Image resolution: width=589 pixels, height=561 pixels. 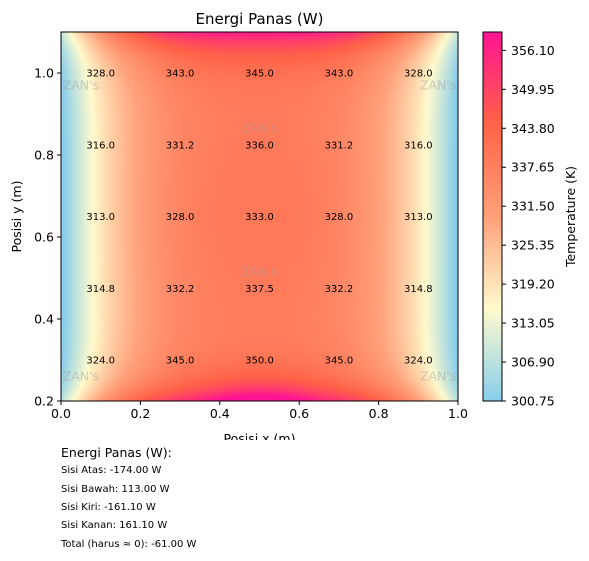 I want to click on colorbar-tick-label-8: 349.95, so click(x=533, y=89).